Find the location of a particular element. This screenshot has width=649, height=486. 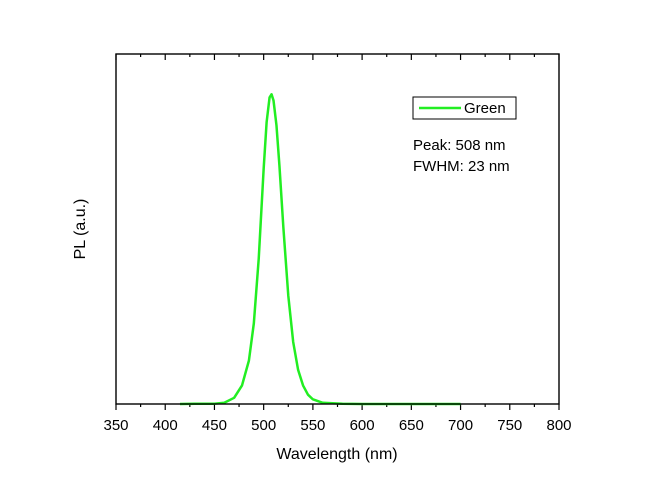

annotation-peak: Peak: 508 nm is located at coordinates (459, 145).